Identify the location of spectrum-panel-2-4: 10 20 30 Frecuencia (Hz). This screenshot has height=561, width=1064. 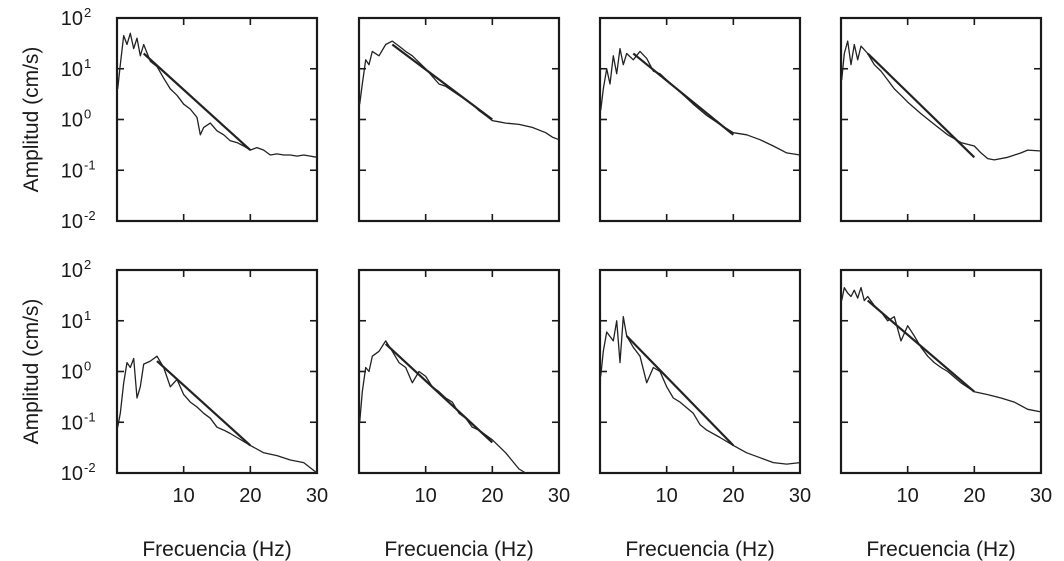
(945, 414).